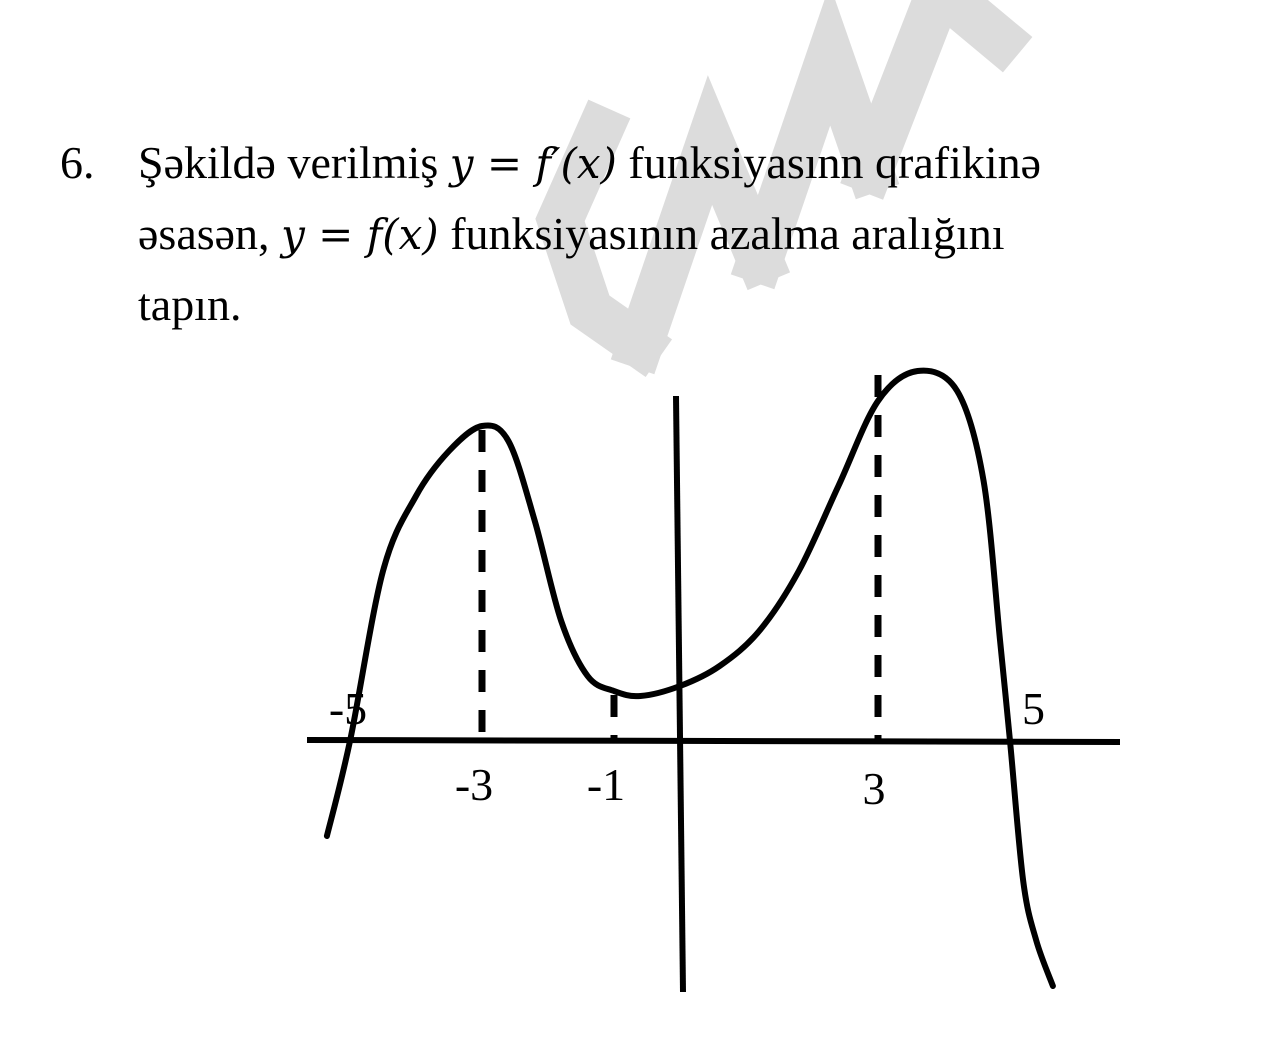 This screenshot has height=1043, width=1280. Describe the element at coordinates (874, 788) in the screenshot. I see `x-tick-label: 3` at that location.